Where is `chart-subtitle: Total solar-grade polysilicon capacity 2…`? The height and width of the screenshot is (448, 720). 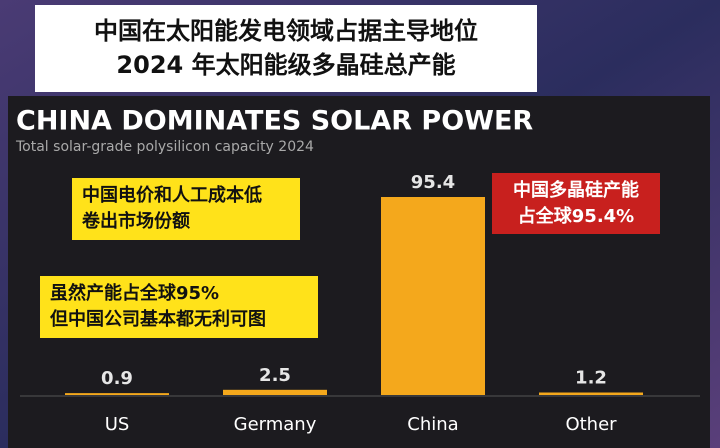
chart-subtitle: Total solar-grade polysilicon capacity 2… is located at coordinates (164, 147).